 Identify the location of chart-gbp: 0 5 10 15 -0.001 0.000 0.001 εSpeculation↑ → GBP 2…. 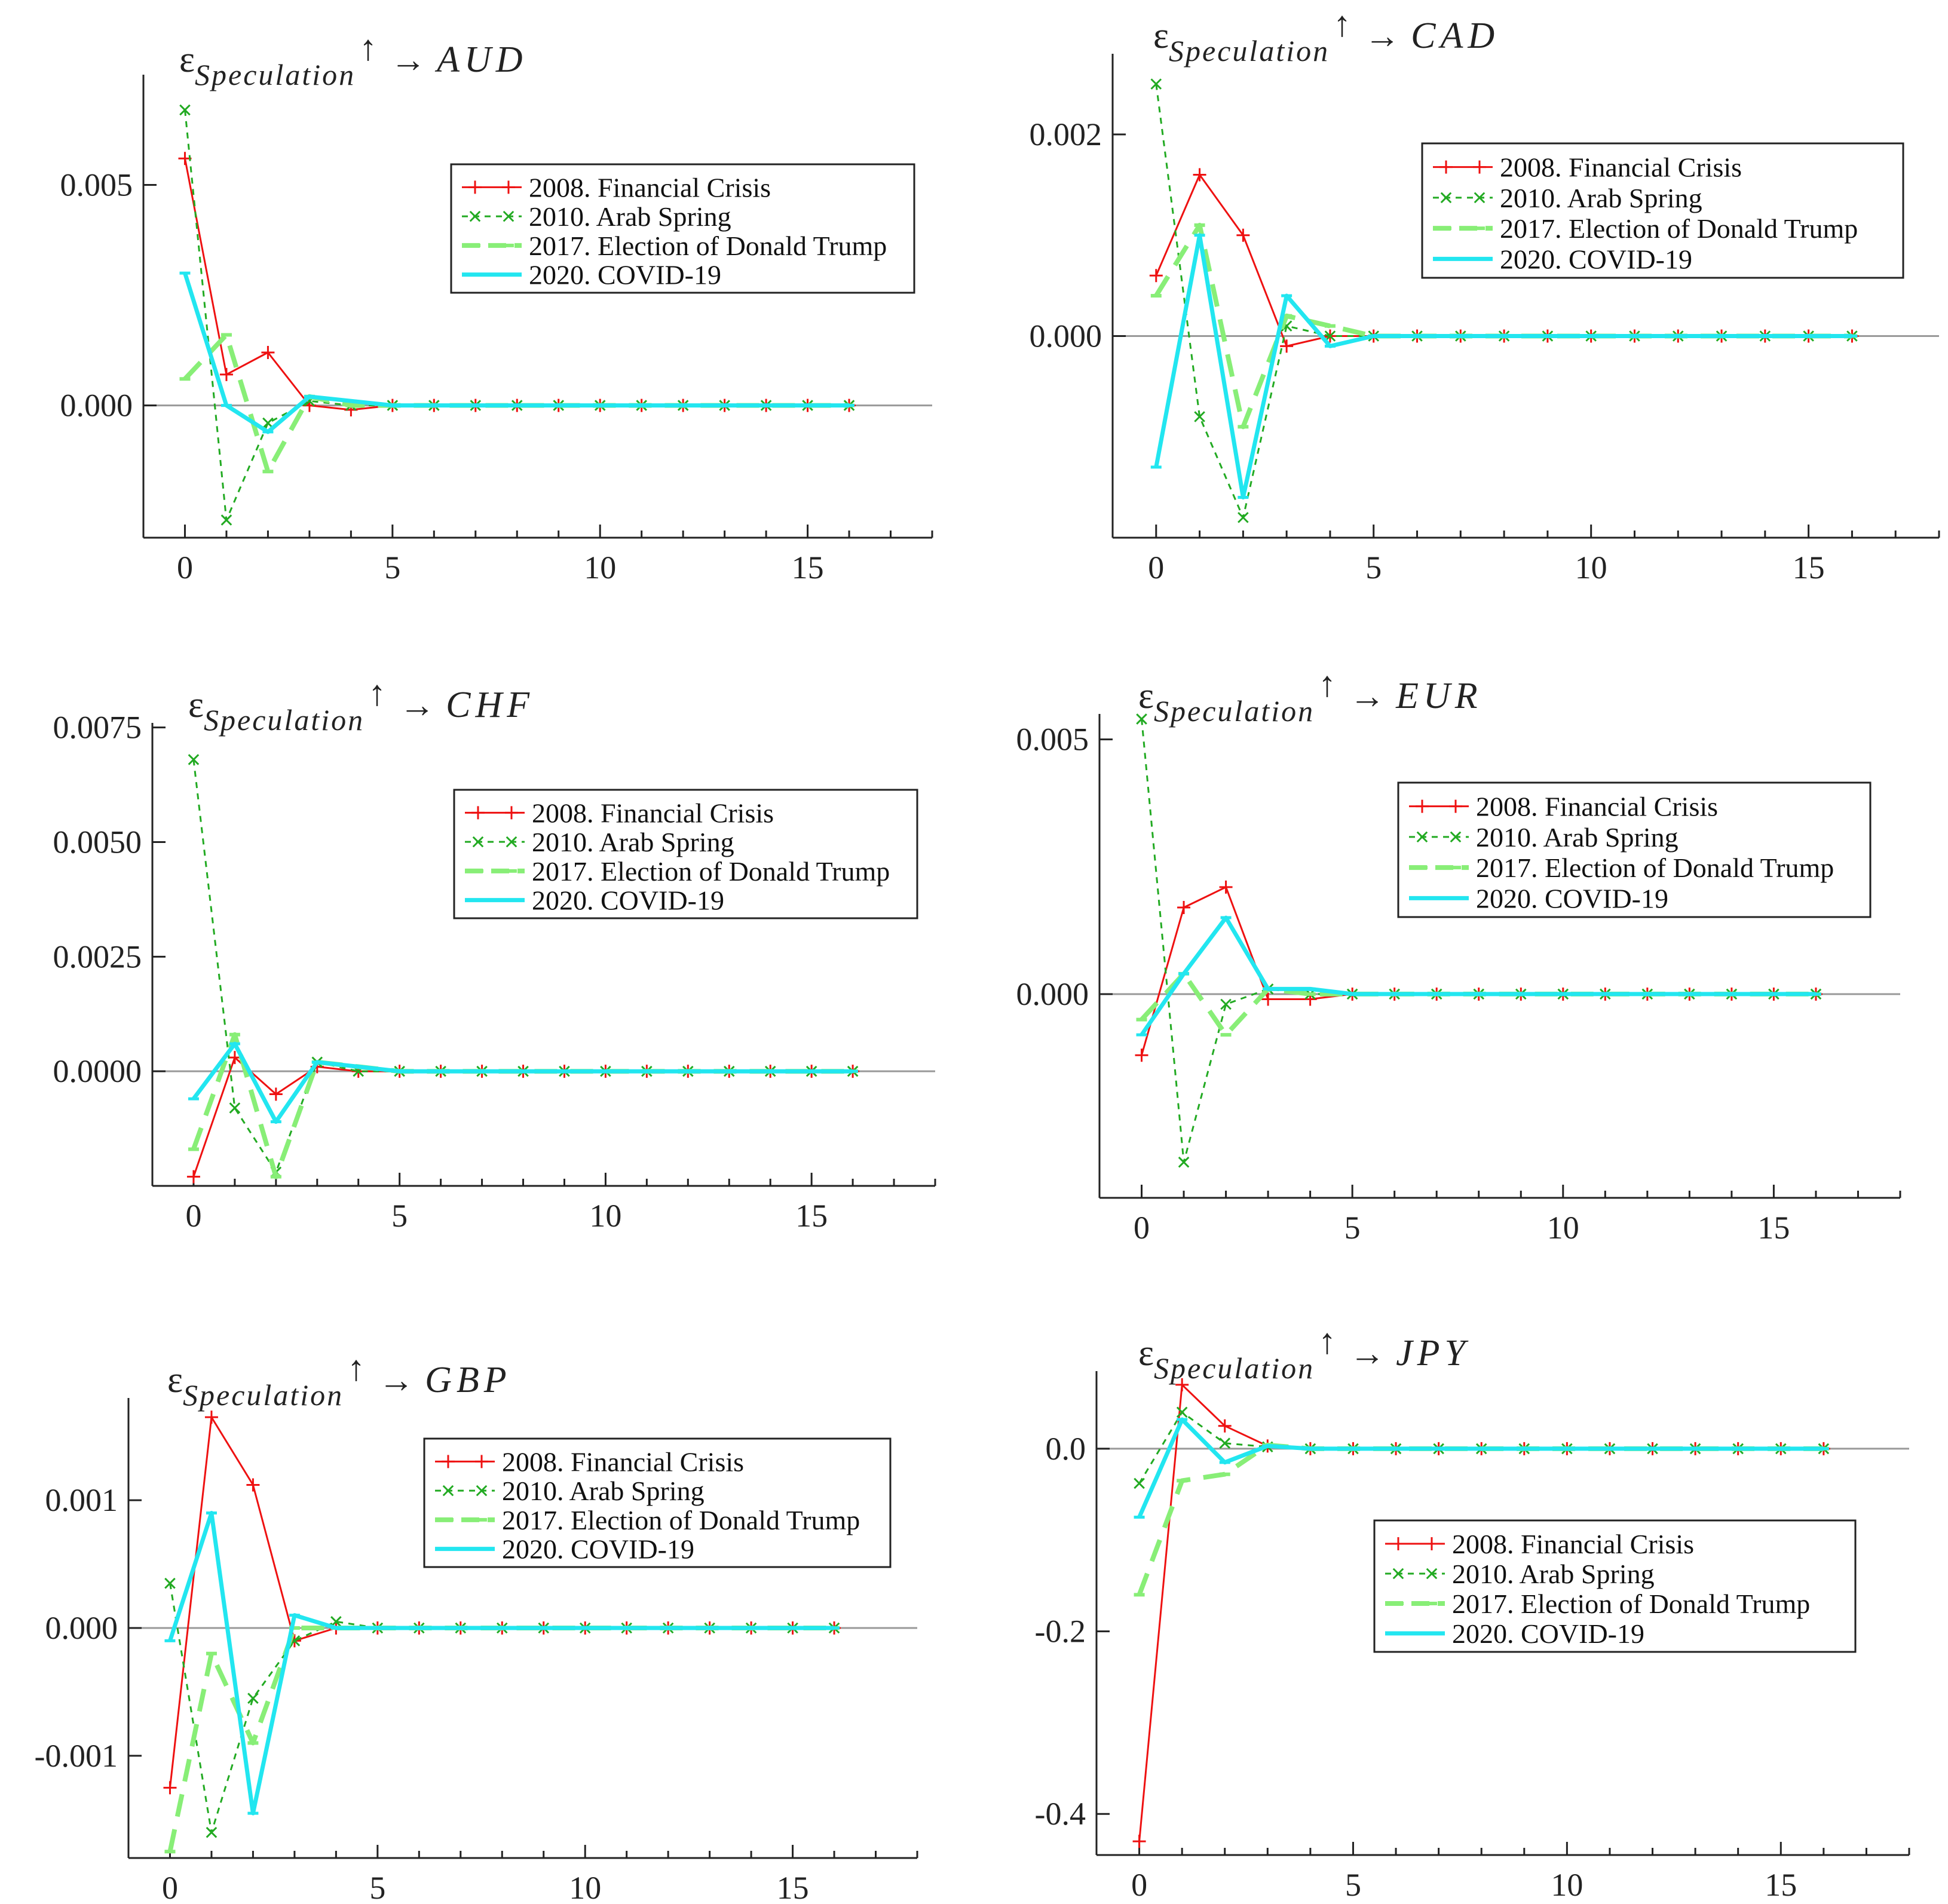
(476, 1626).